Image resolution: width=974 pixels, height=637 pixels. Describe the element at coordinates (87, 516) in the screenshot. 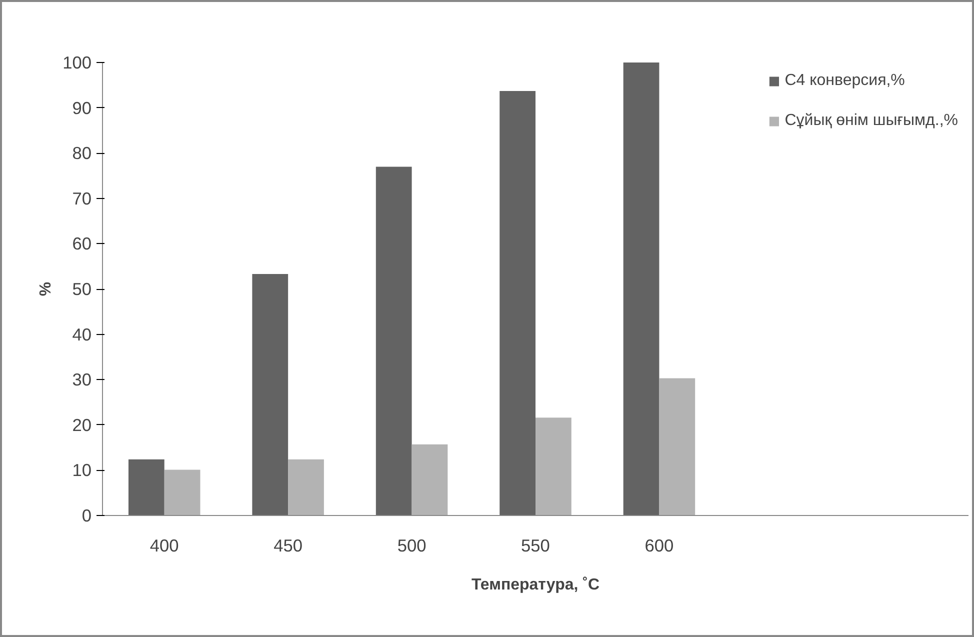

I see `y-tick-label: 0` at that location.